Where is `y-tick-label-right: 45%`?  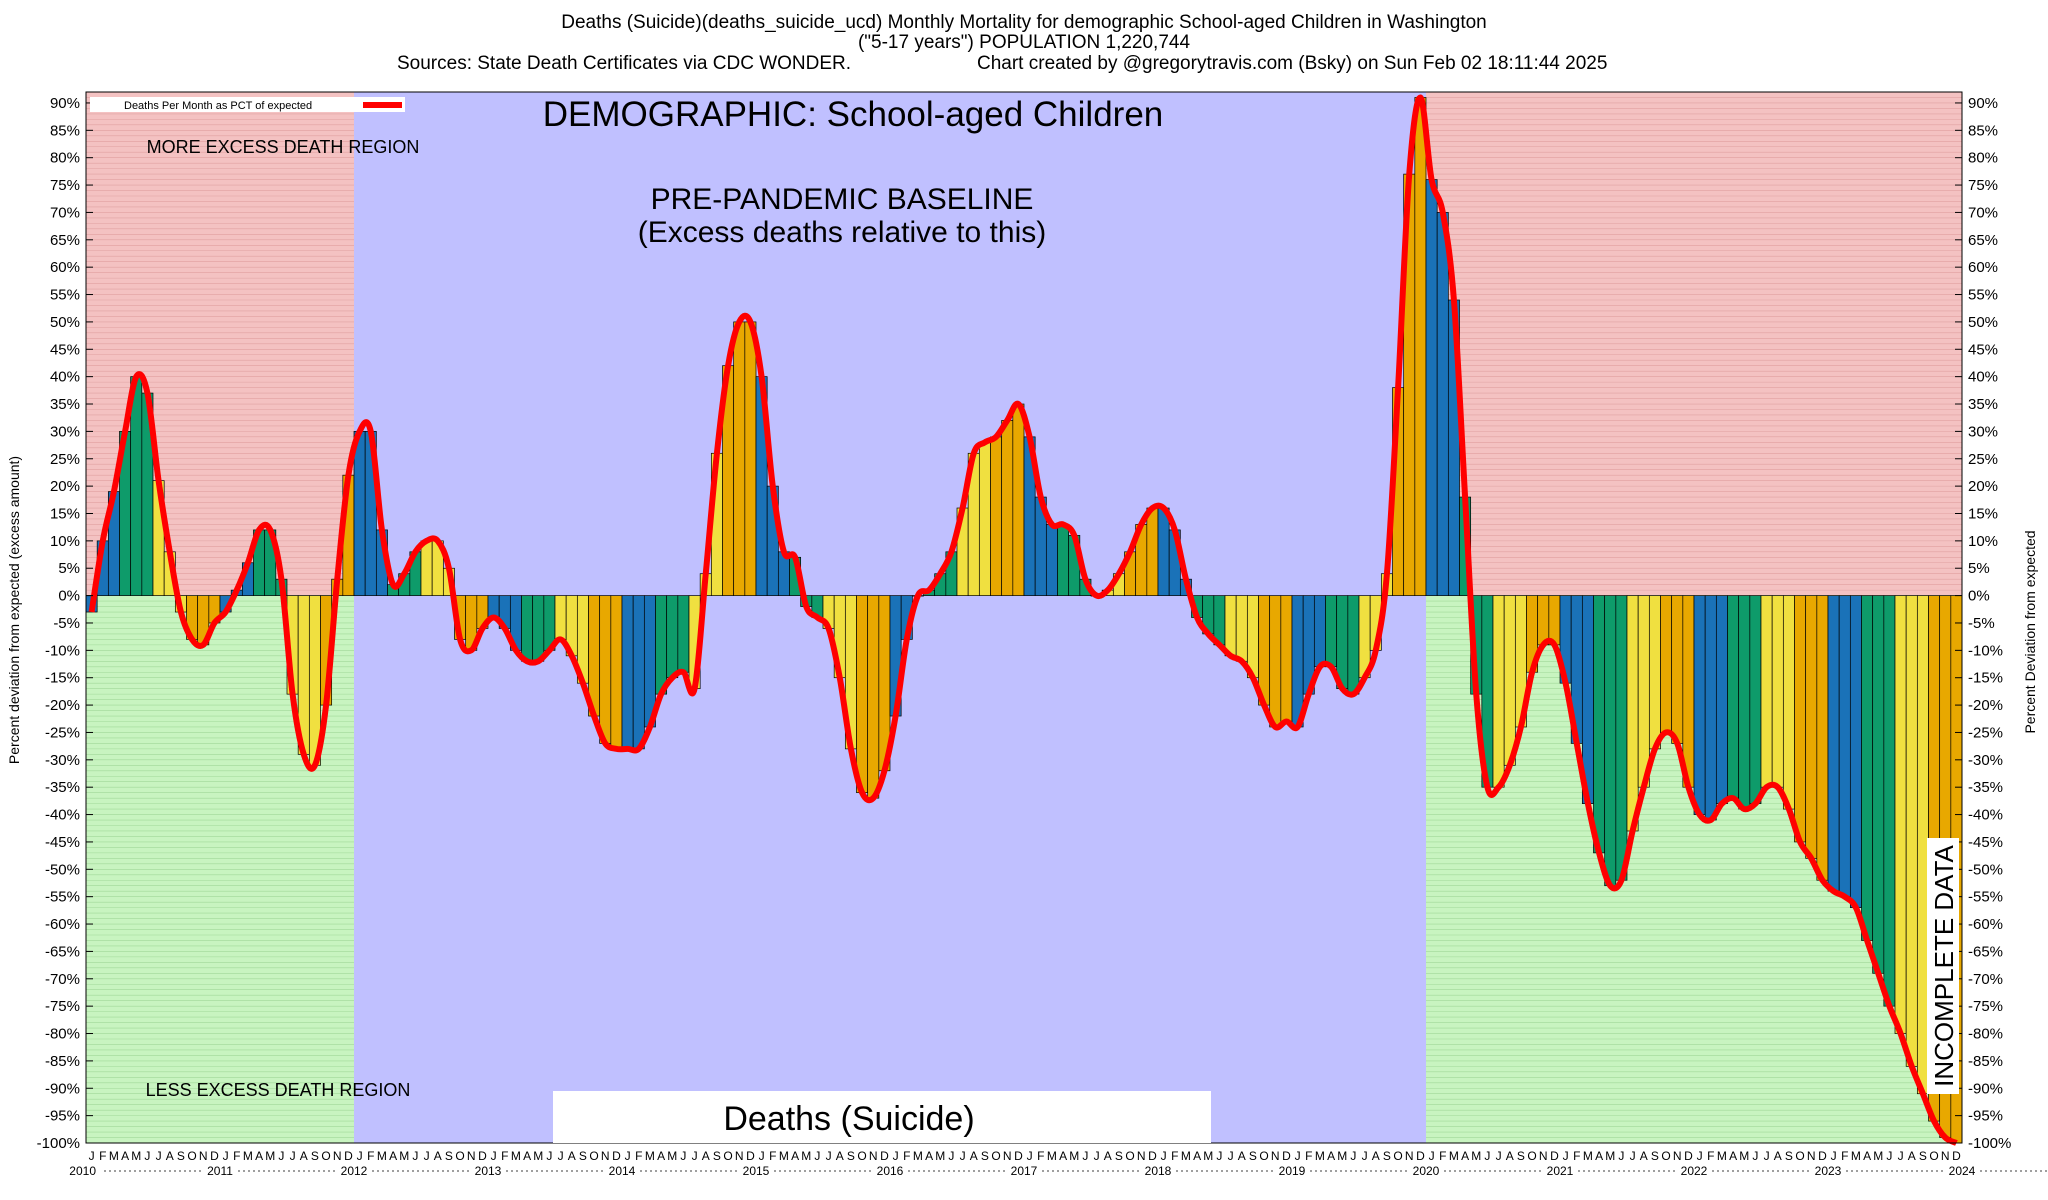
y-tick-label-right: 45% is located at coordinates (1983, 349).